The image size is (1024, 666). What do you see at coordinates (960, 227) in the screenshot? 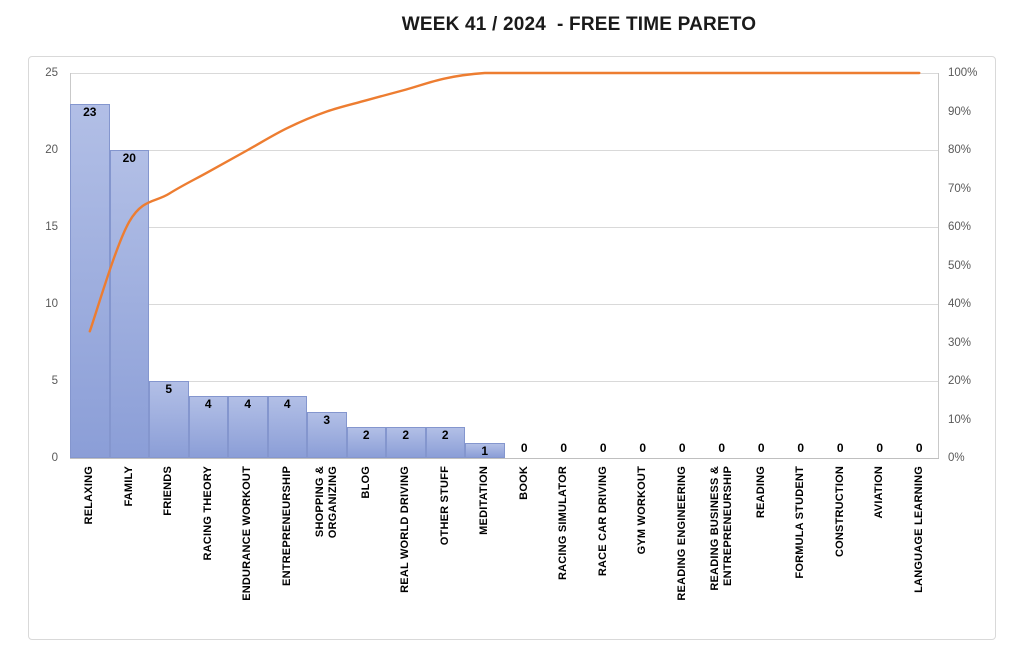
I see `y-axis-tick-right: 60%` at bounding box center [960, 227].